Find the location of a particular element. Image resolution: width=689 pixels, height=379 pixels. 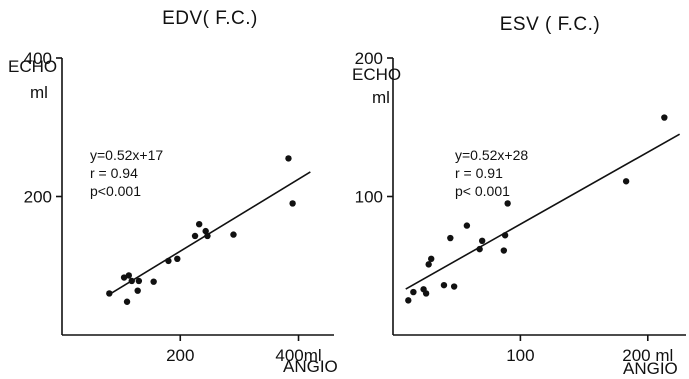

esv-y-axis-label: ECHO is located at coordinates (376, 74).